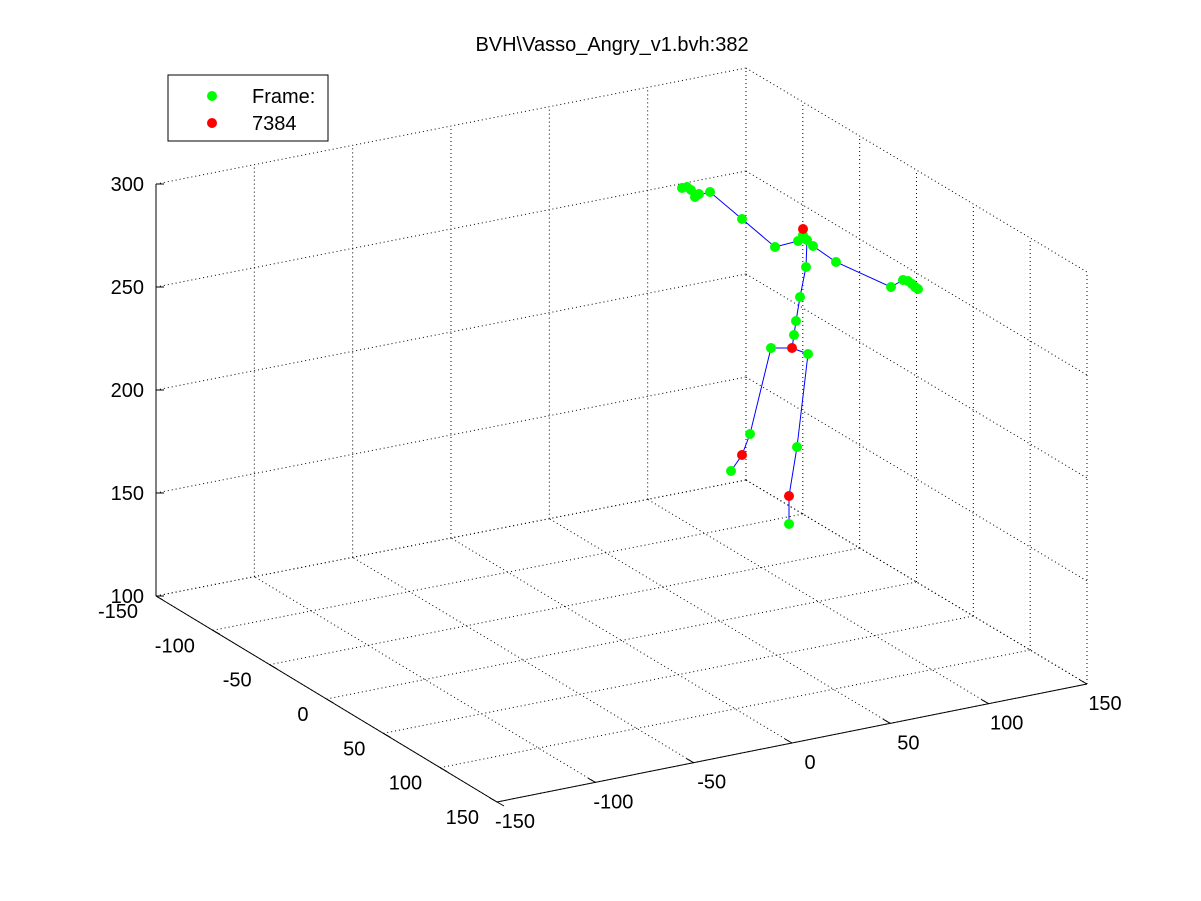  Describe the element at coordinates (515, 822) in the screenshot. I see `x-tick-label: -150` at that location.